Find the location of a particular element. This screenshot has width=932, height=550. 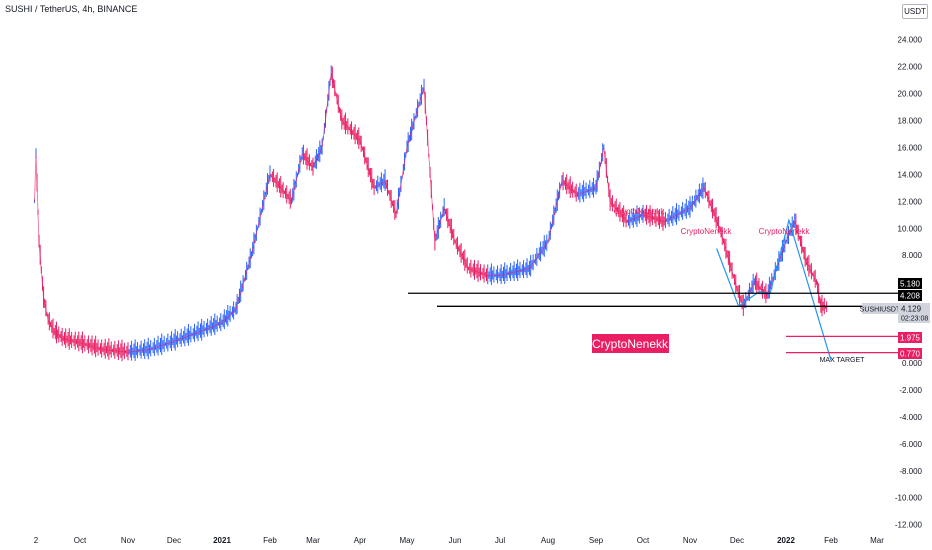

y-tick-label: 20.000 is located at coordinates (910, 94).